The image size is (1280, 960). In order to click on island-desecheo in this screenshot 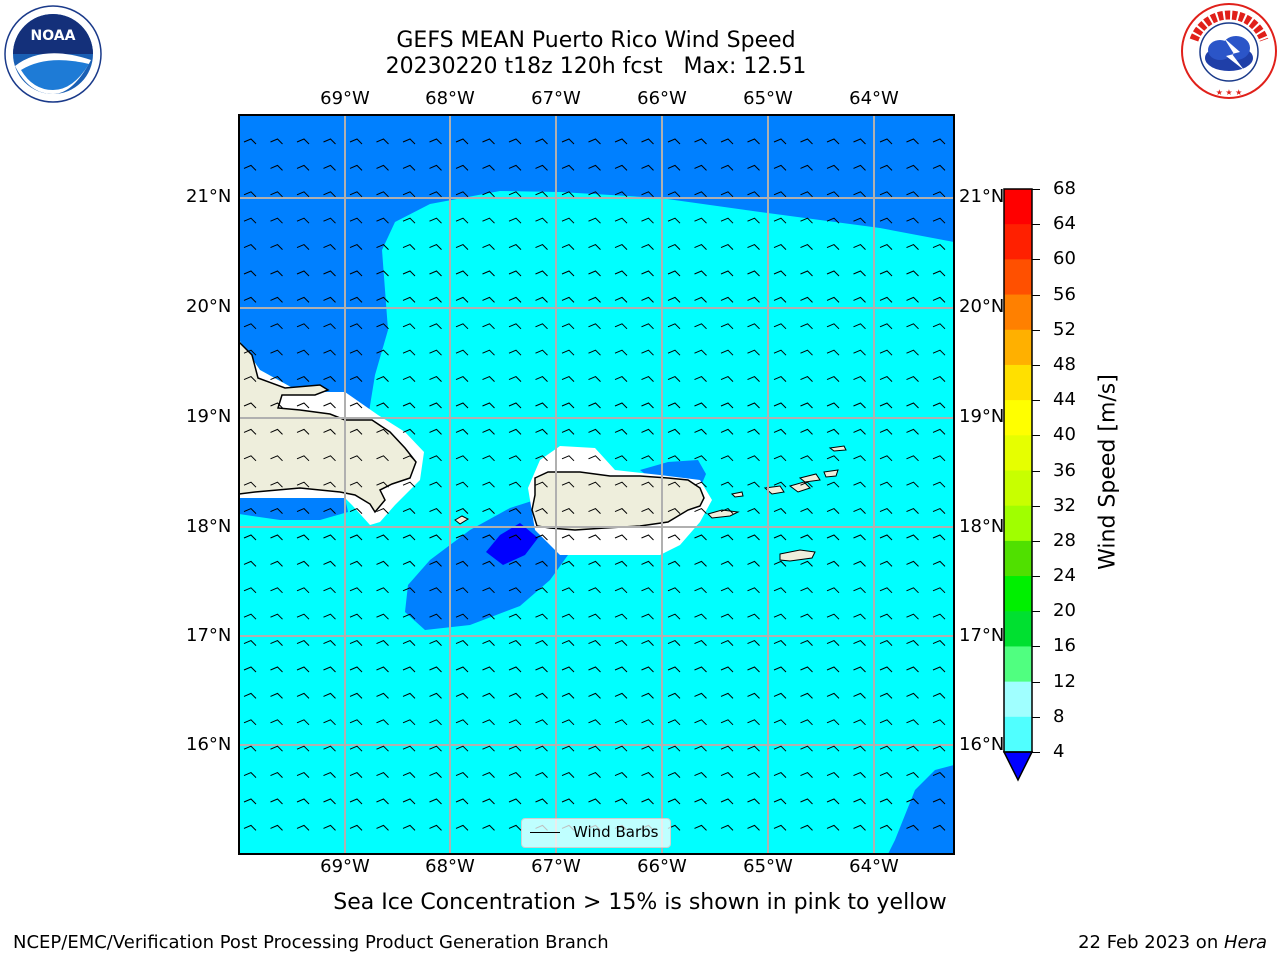, I will do `click(462, 520)`.